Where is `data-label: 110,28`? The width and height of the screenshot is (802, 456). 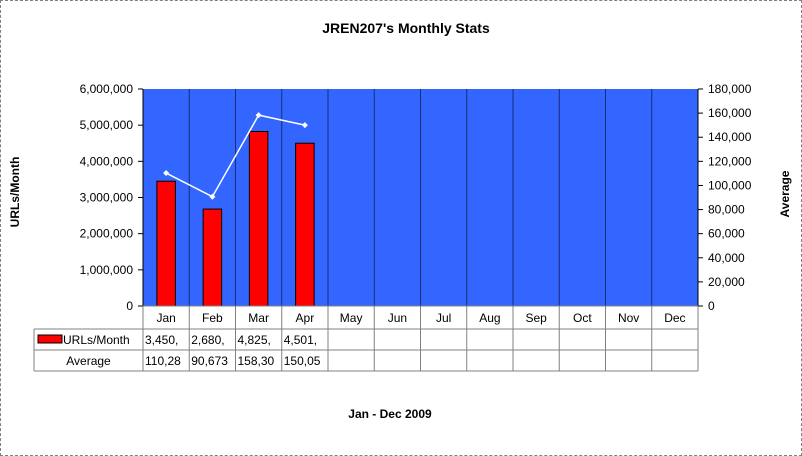 data-label: 110,28 is located at coordinates (163, 361).